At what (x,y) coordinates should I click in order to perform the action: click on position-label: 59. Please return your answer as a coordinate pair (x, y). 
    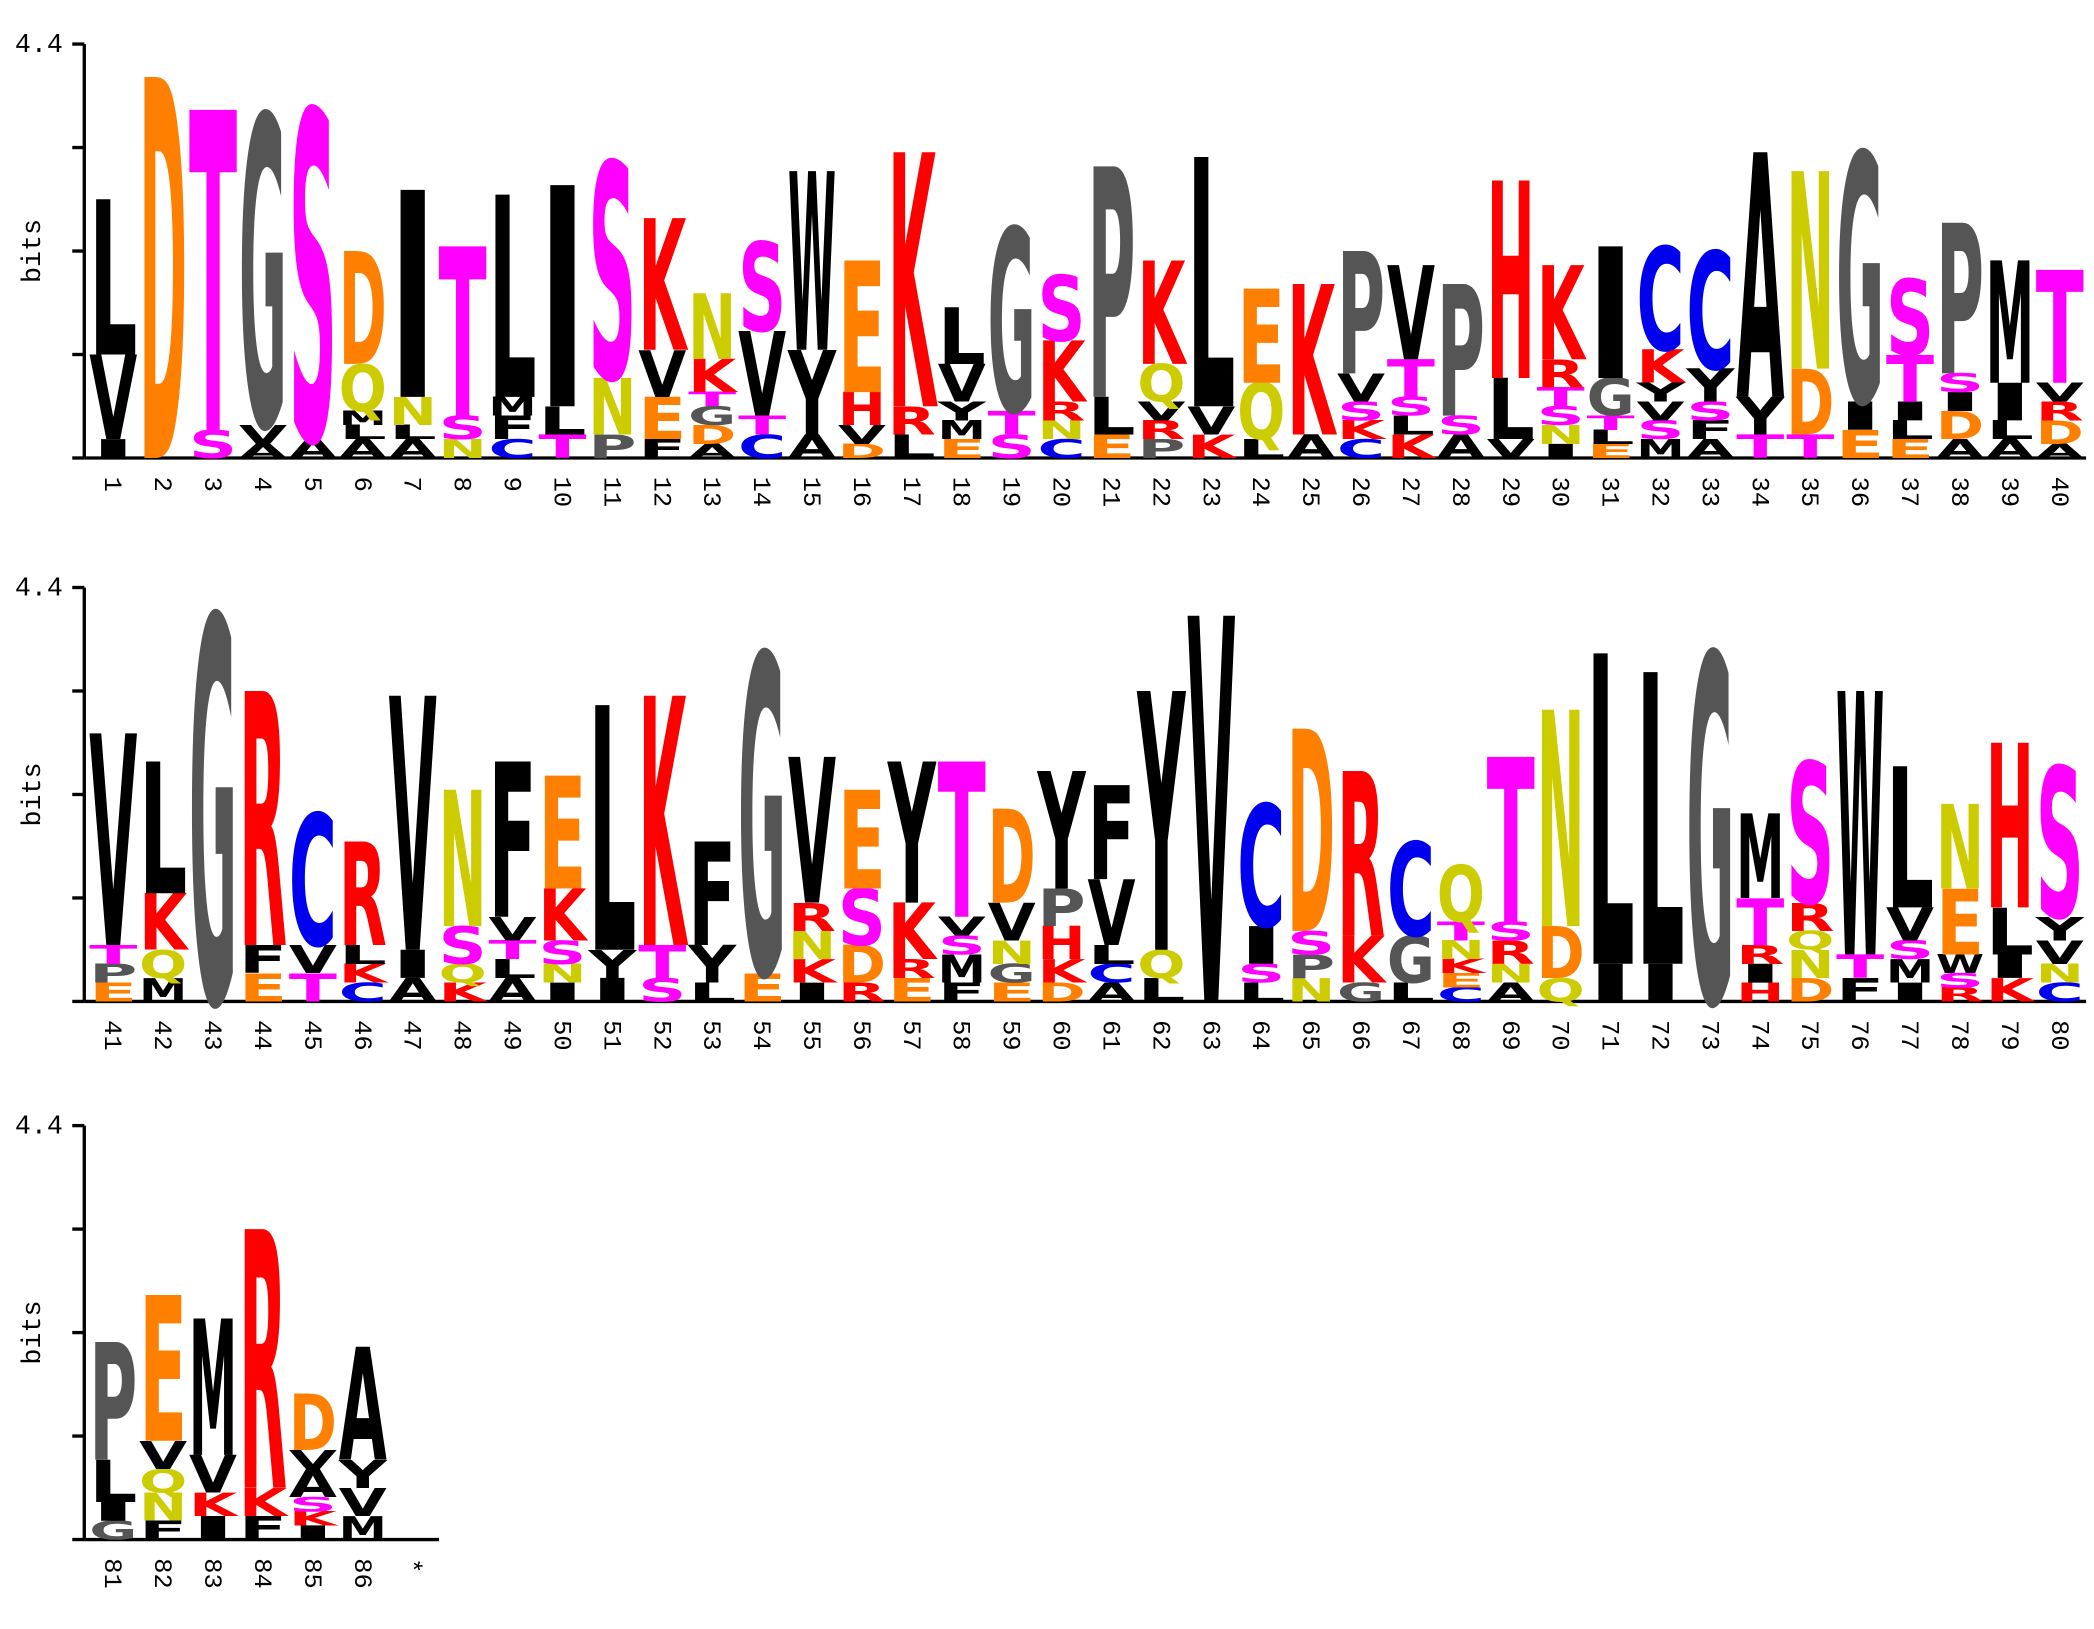
    Looking at the image, I should click on (1010, 1035).